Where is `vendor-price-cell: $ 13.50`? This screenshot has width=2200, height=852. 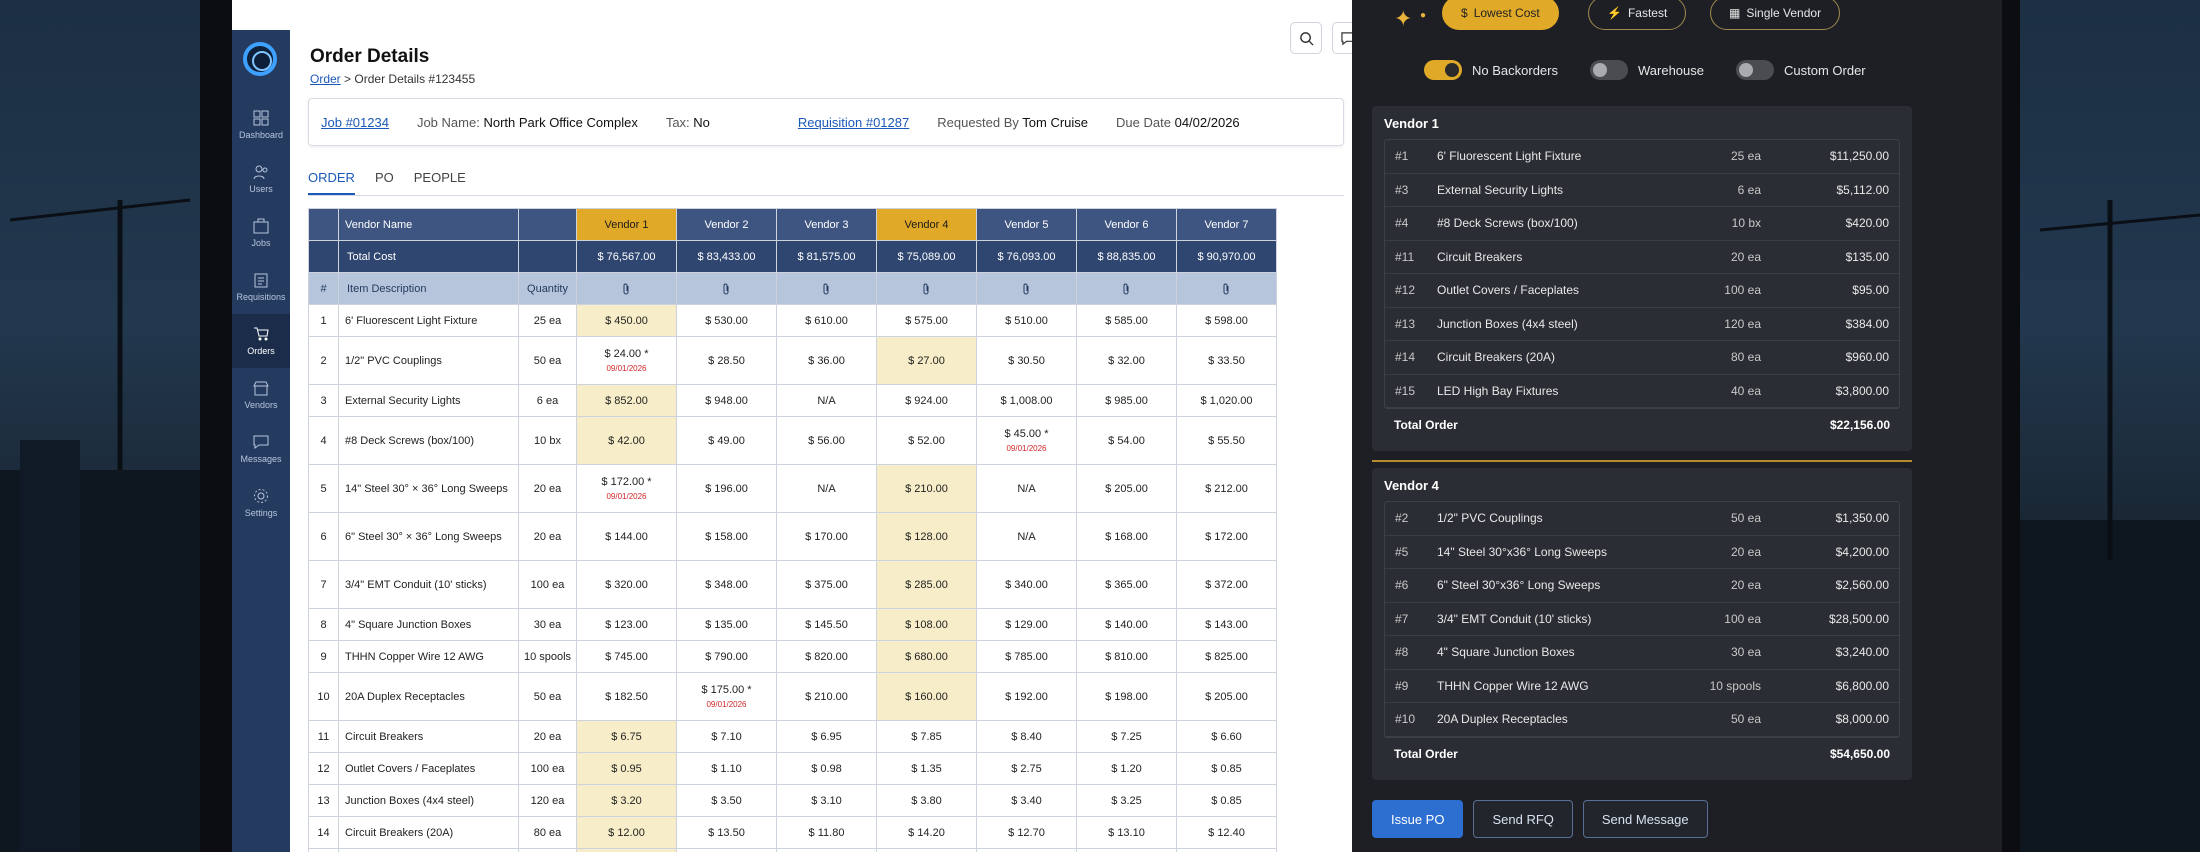 vendor-price-cell: $ 13.50 is located at coordinates (726, 832).